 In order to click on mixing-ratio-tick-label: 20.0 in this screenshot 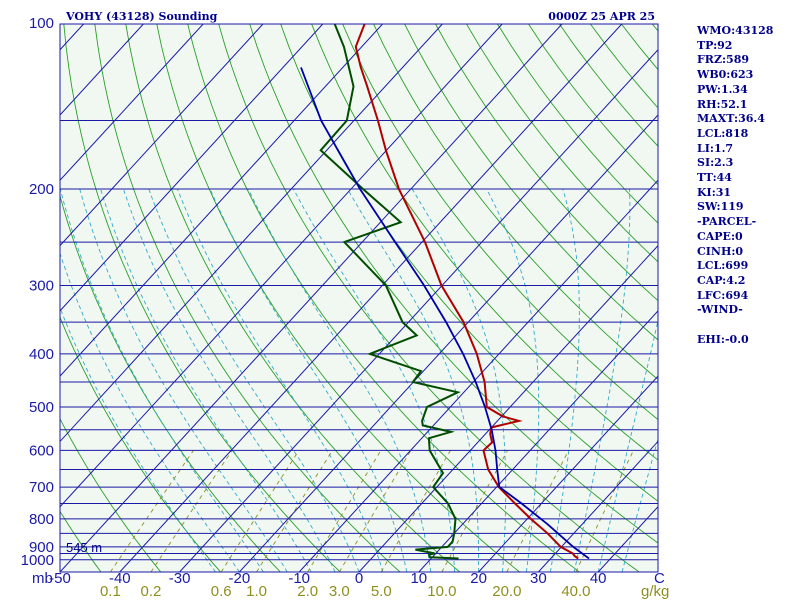, I will do `click(506, 591)`.